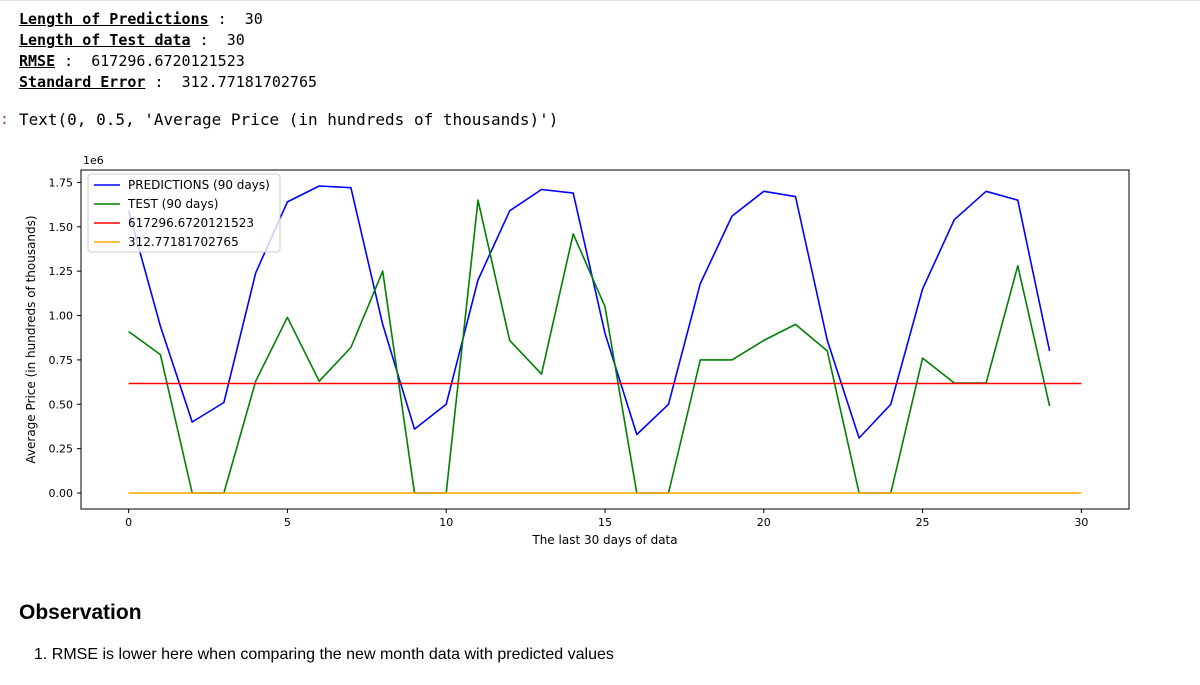 The image size is (1200, 685). I want to click on x-tick-label: 15, so click(605, 522).